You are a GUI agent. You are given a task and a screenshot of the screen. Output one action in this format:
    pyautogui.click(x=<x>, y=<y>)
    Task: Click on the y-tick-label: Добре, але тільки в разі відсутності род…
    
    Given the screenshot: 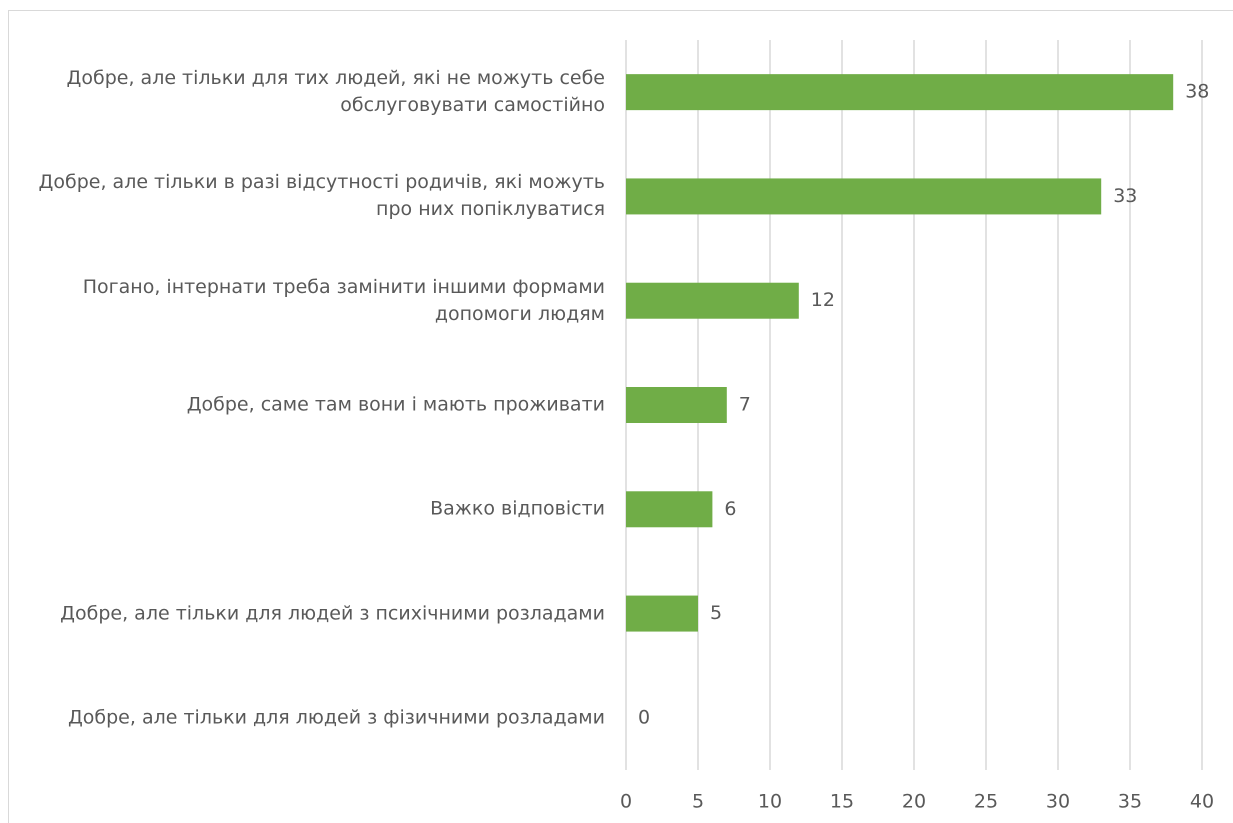 What is the action you would take?
    pyautogui.click(x=321, y=196)
    